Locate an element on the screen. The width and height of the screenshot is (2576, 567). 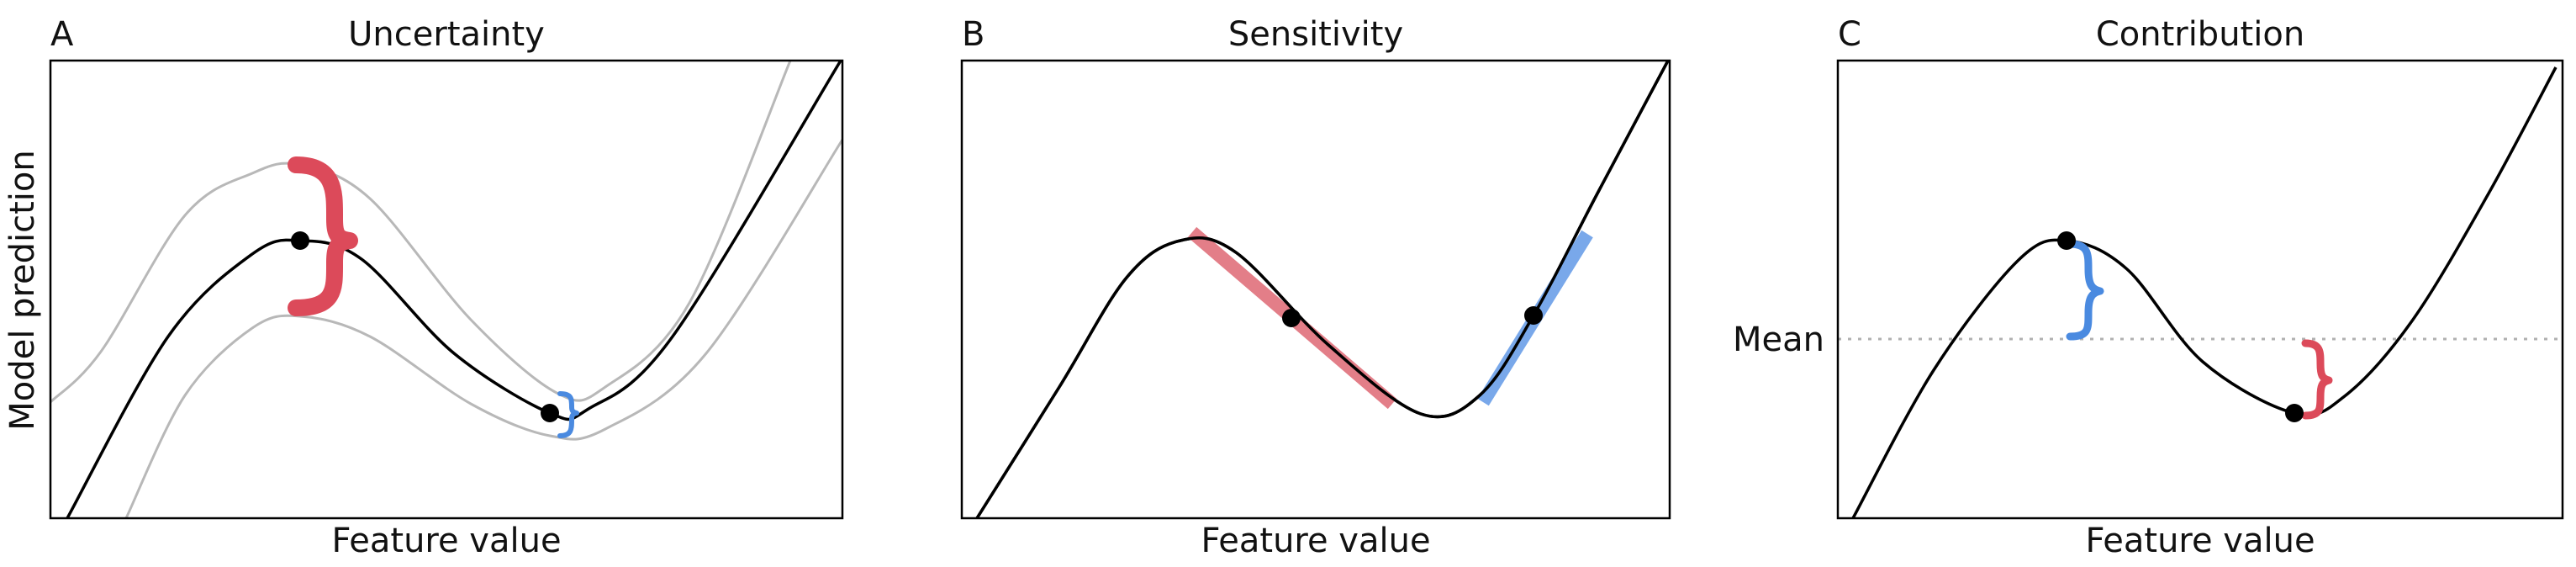
y-axis-label: Model prediction is located at coordinates (23, 291).